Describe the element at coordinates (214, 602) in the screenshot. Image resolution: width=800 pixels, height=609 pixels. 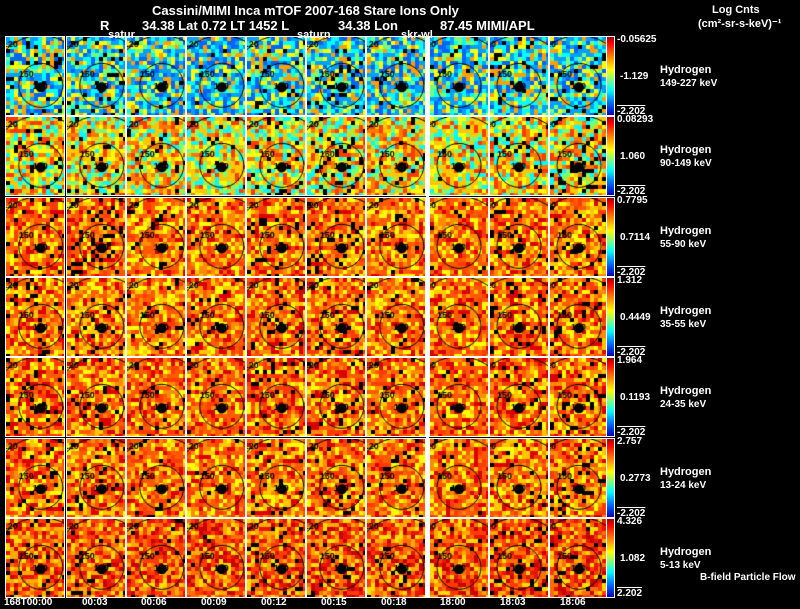
I see `time-tick-label: 00:09` at that location.